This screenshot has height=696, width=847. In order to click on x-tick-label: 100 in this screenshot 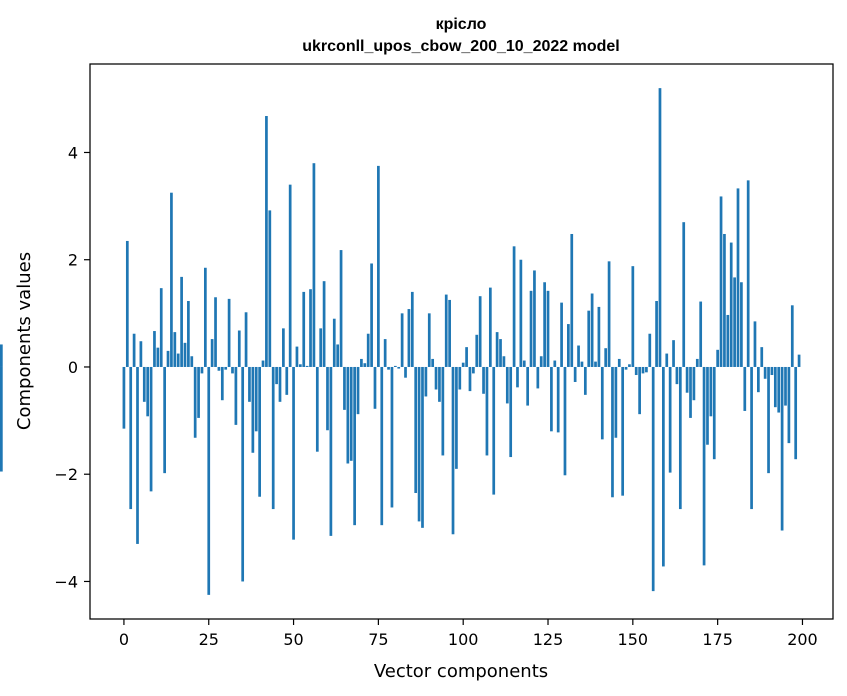, I will do `click(463, 639)`.